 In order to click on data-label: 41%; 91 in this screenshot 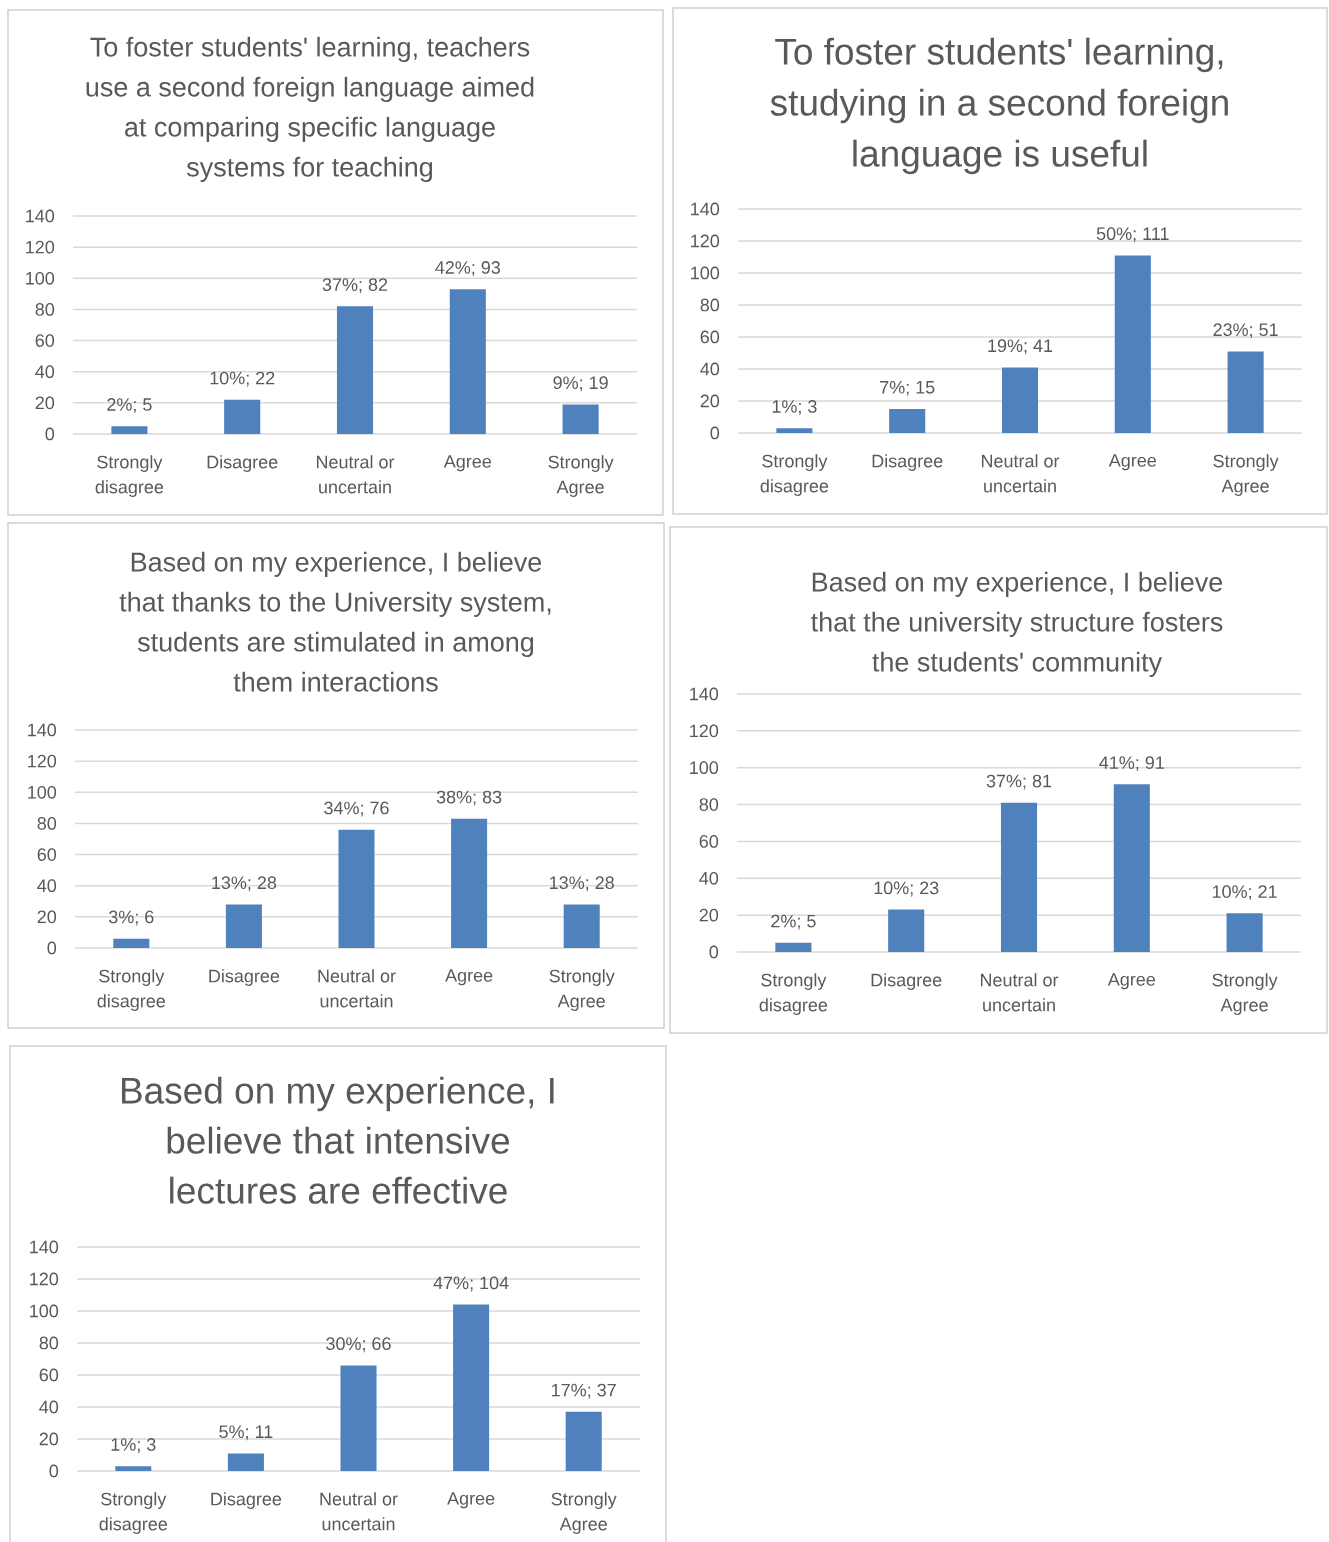, I will do `click(1131, 764)`.